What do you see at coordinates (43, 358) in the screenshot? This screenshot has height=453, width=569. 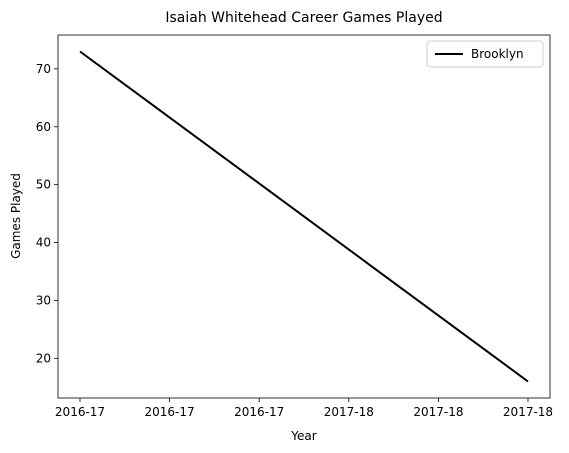 I see `y-tick-label: 20` at bounding box center [43, 358].